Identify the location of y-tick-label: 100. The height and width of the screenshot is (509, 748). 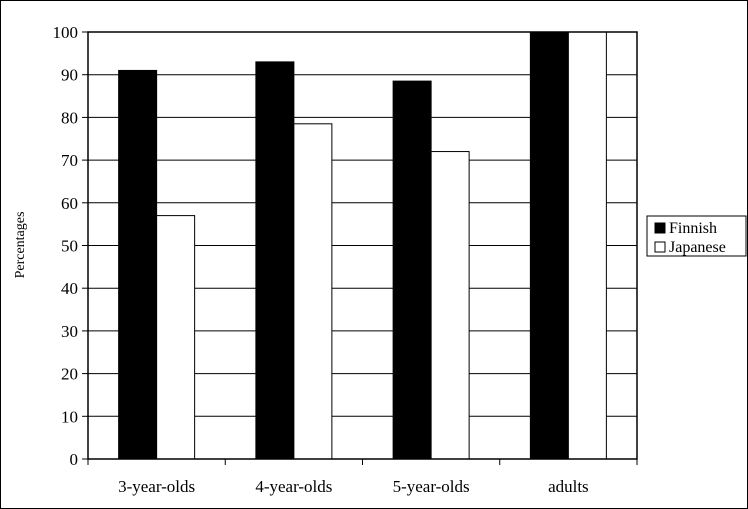
(66, 32).